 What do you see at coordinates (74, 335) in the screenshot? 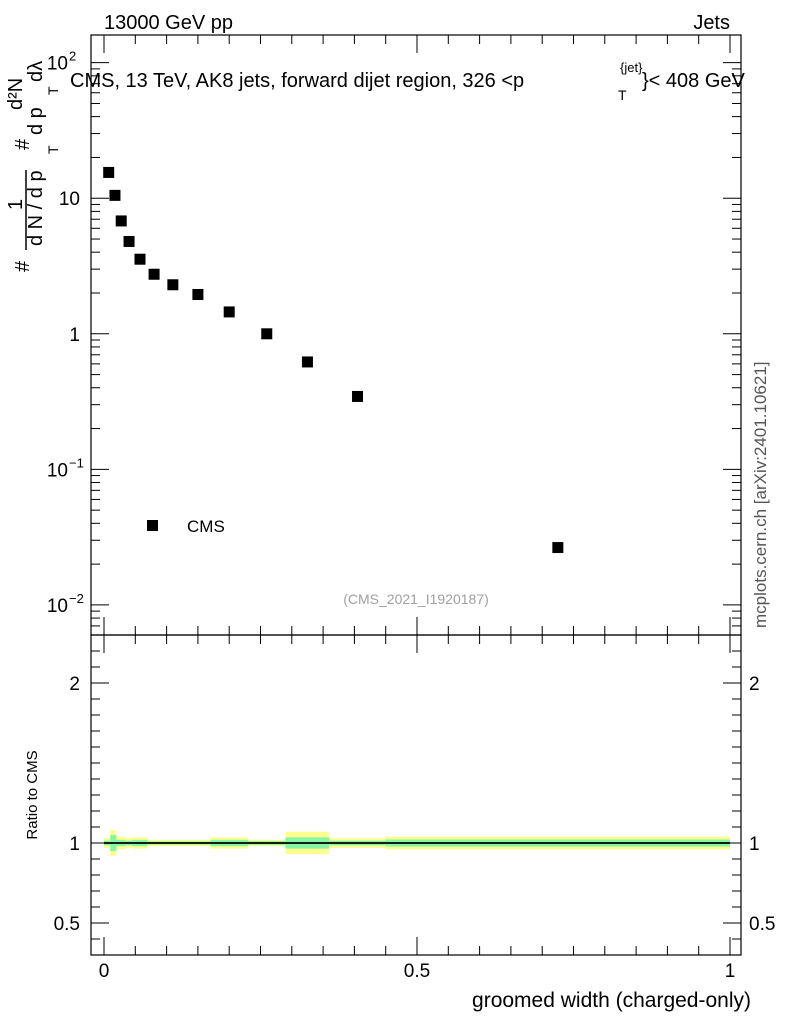
I see `y-tick-label: 1` at bounding box center [74, 335].